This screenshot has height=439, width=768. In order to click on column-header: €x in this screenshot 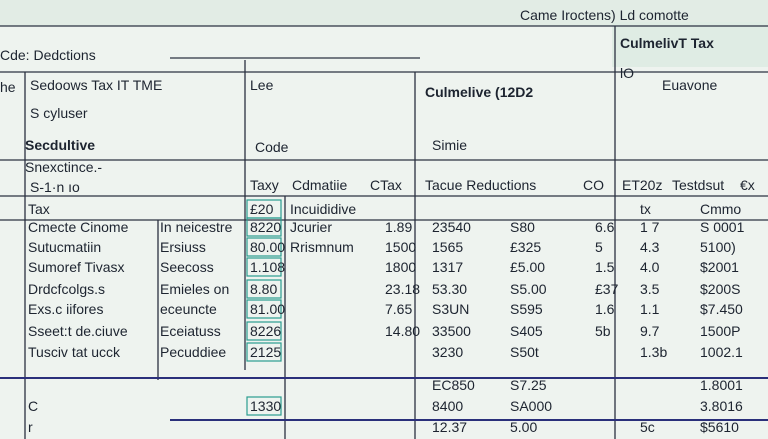, I will do `click(747, 185)`.